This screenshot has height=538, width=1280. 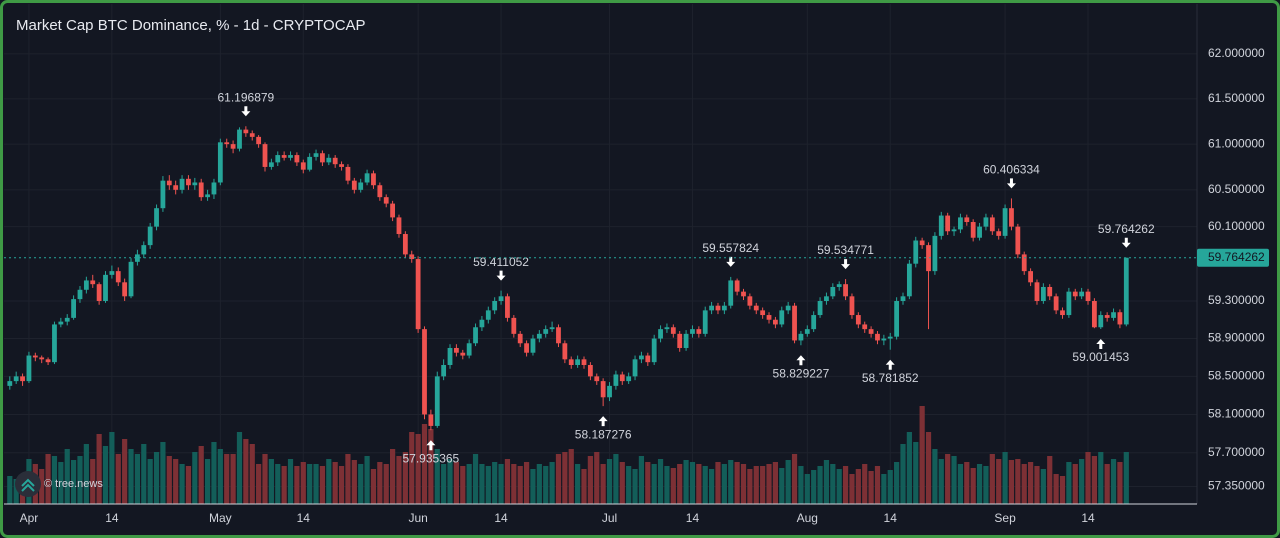 I want to click on x-tick-label: Sep, so click(x=1005, y=518).